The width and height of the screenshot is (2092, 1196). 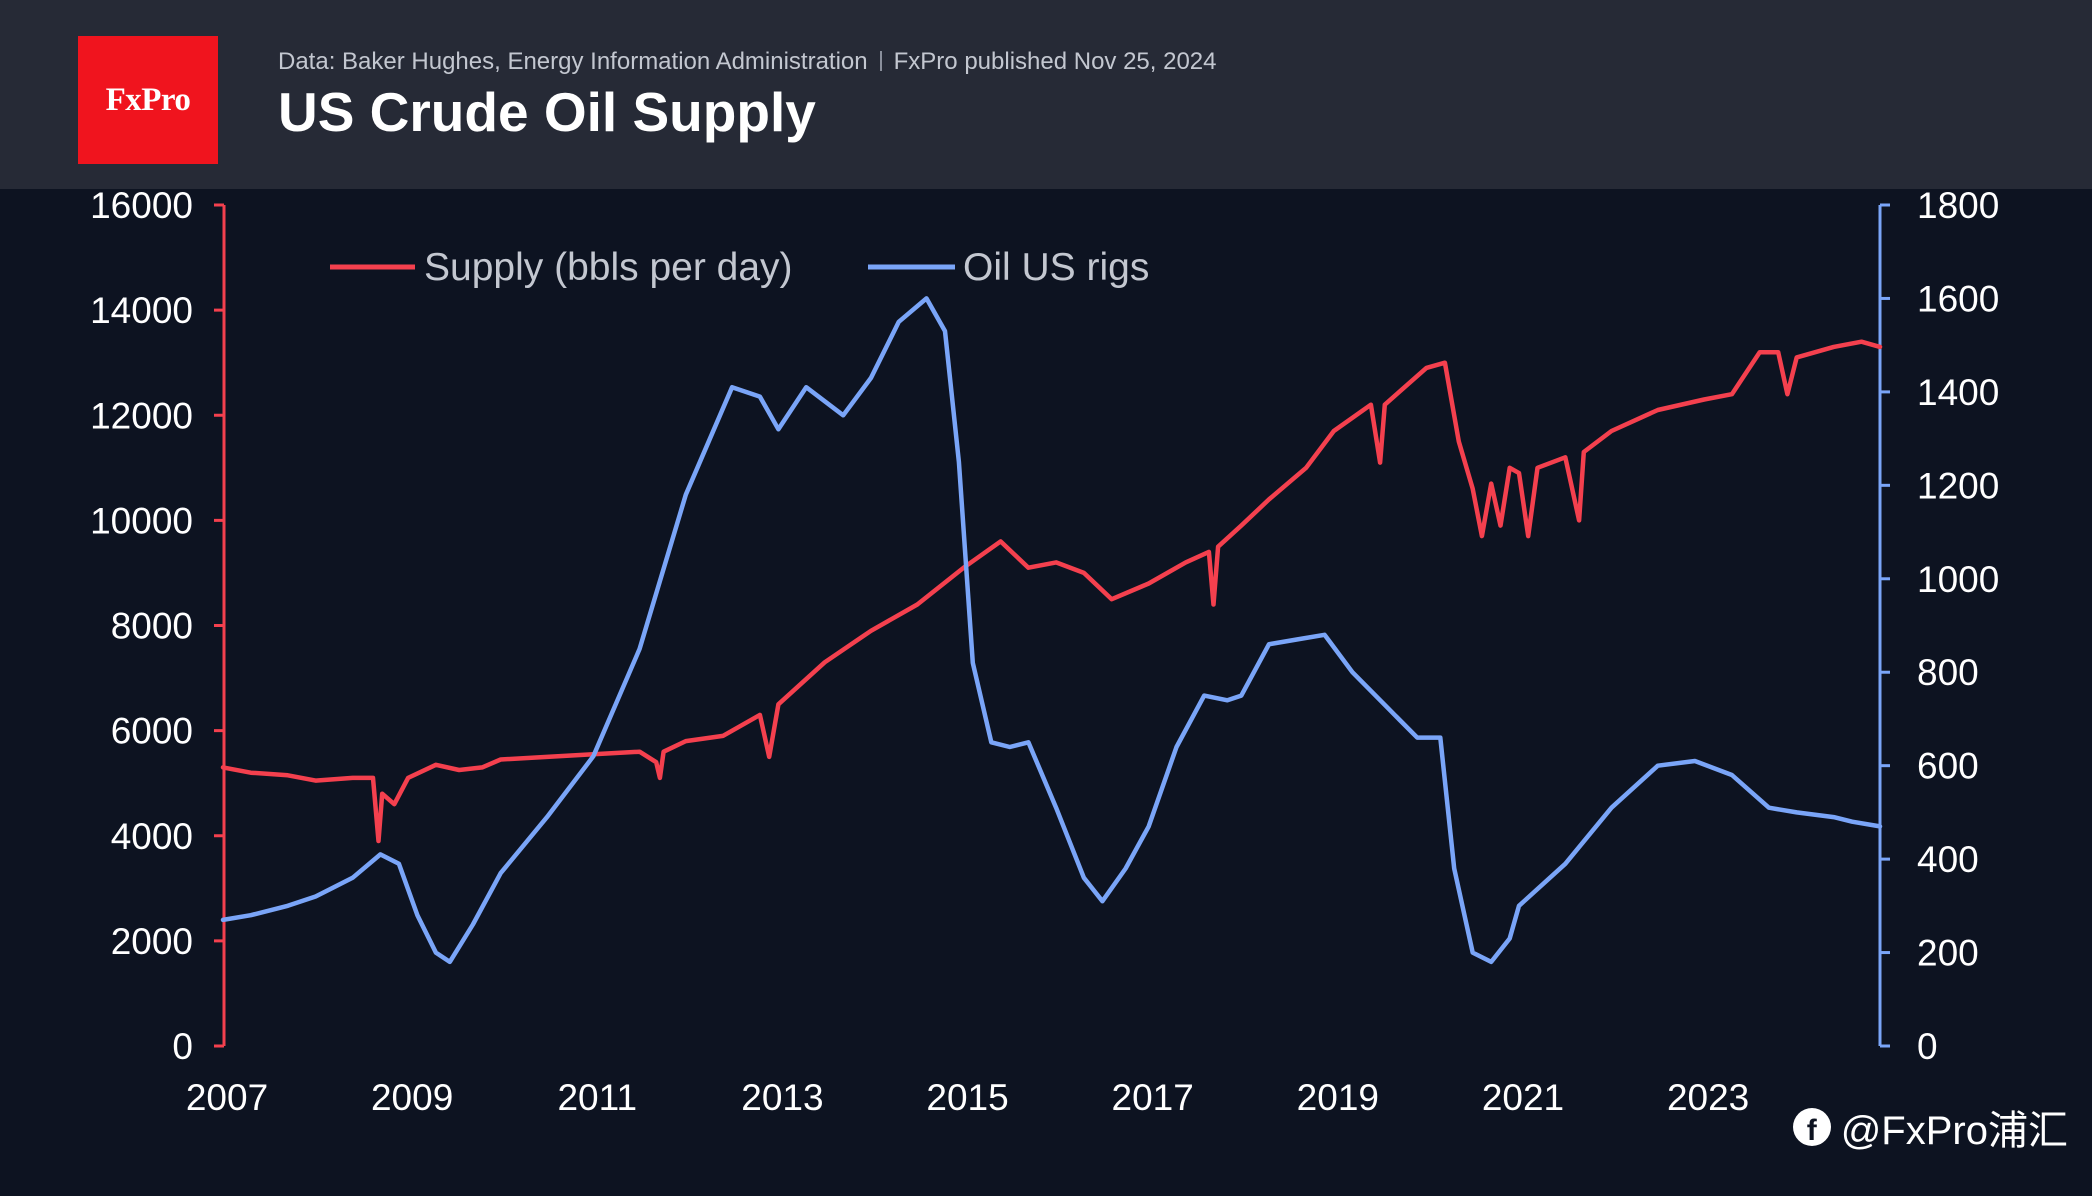 I want to click on watermark: f @FxPro浦汇, so click(x=1930, y=1127).